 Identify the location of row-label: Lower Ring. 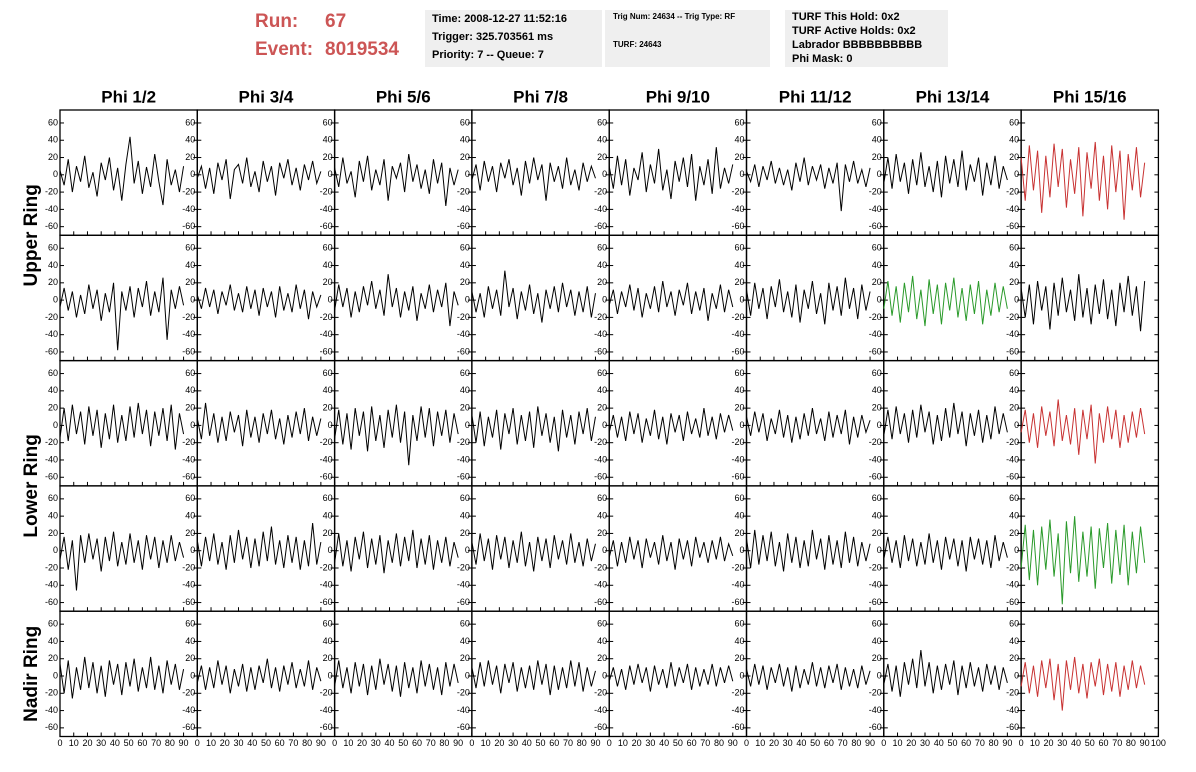
(31, 485).